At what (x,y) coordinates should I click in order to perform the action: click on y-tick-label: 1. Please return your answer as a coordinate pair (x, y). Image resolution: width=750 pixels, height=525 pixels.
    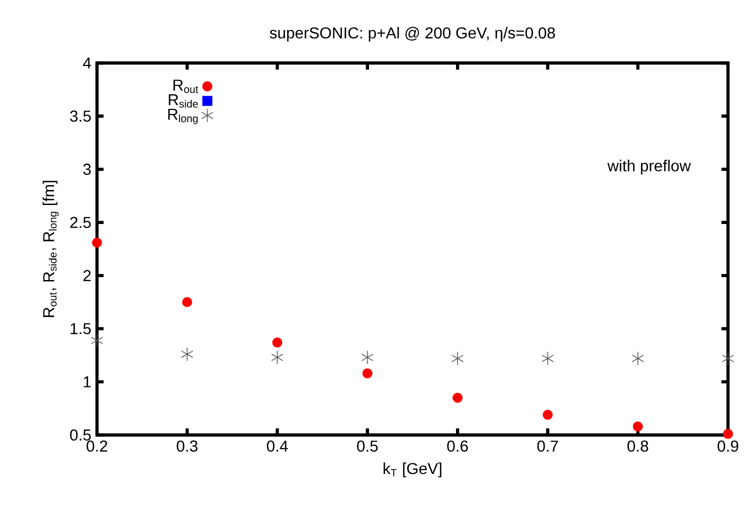
    Looking at the image, I should click on (87, 382).